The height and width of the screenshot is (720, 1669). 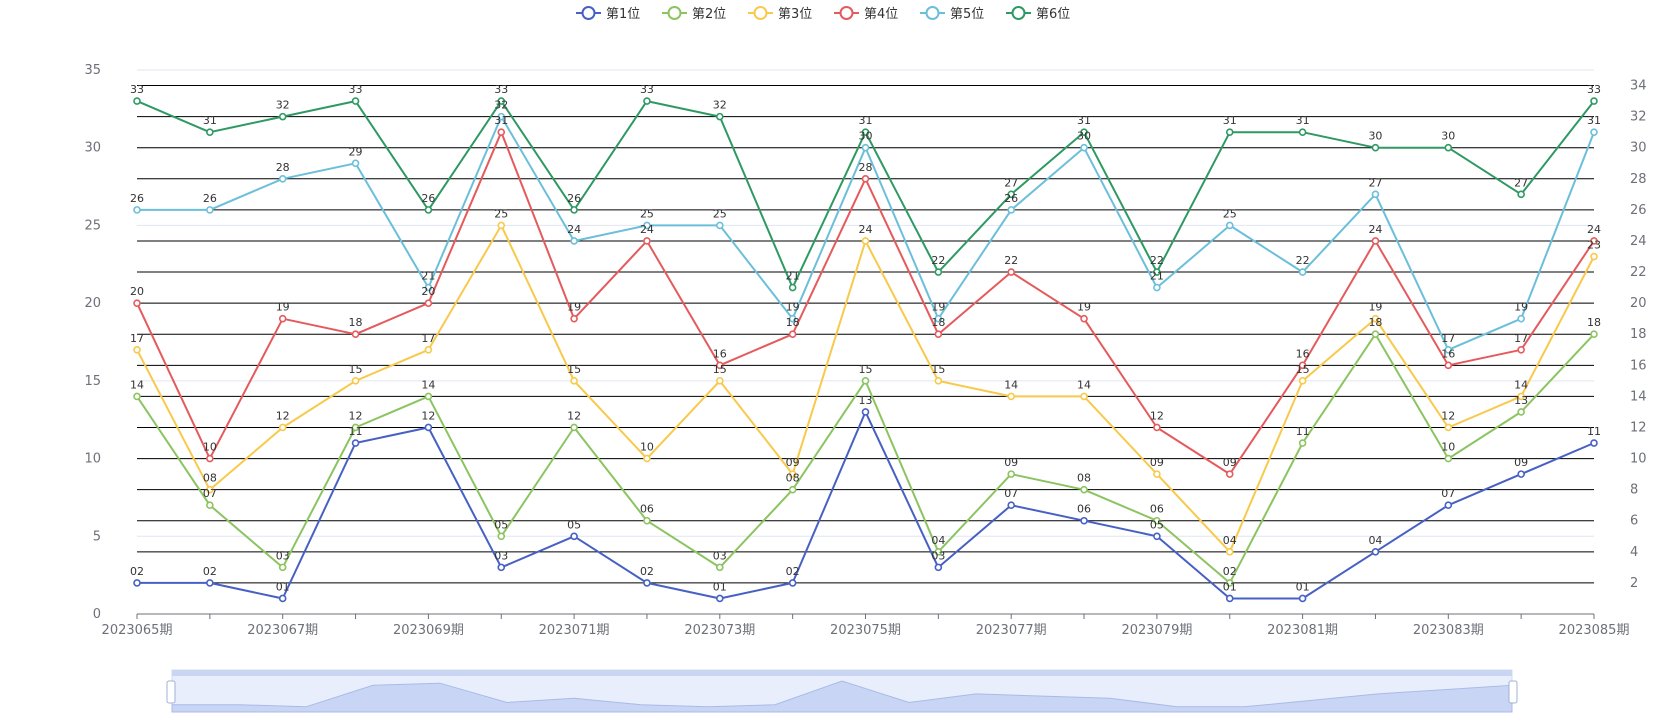 I want to click on legend-item-6: 第6位, so click(x=1038, y=14).